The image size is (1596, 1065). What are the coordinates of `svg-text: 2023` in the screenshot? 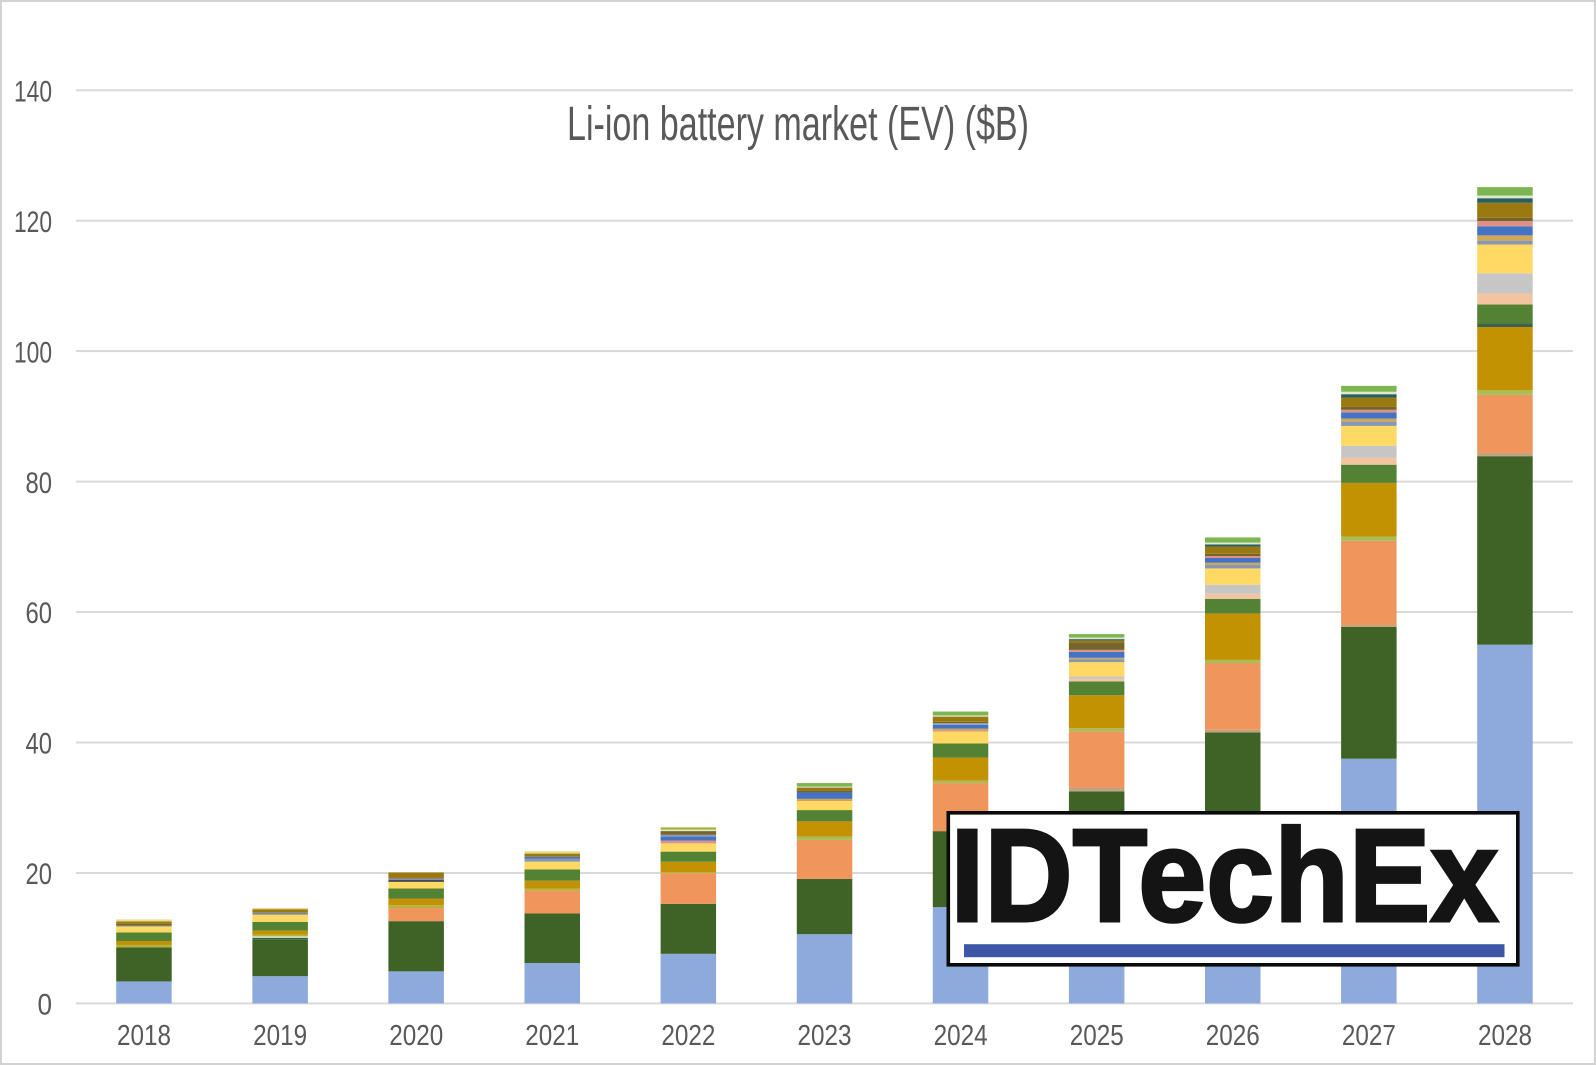 It's located at (825, 1036).